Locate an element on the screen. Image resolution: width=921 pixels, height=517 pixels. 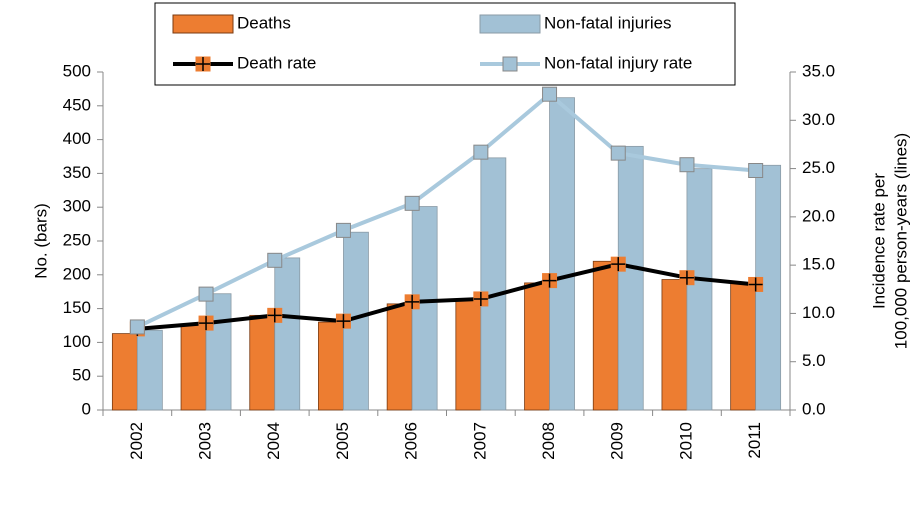
y2-tick-label: 30.0 is located at coordinates (818, 119).